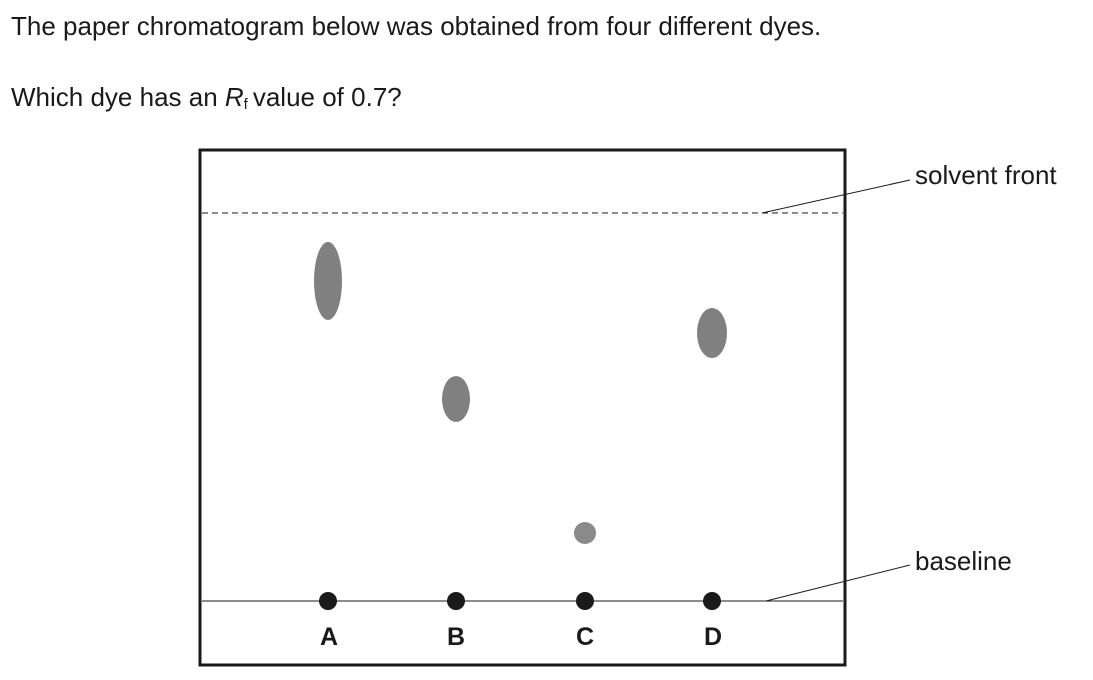 The width and height of the screenshot is (1093, 680). I want to click on rf-symbol: R, so click(234, 97).